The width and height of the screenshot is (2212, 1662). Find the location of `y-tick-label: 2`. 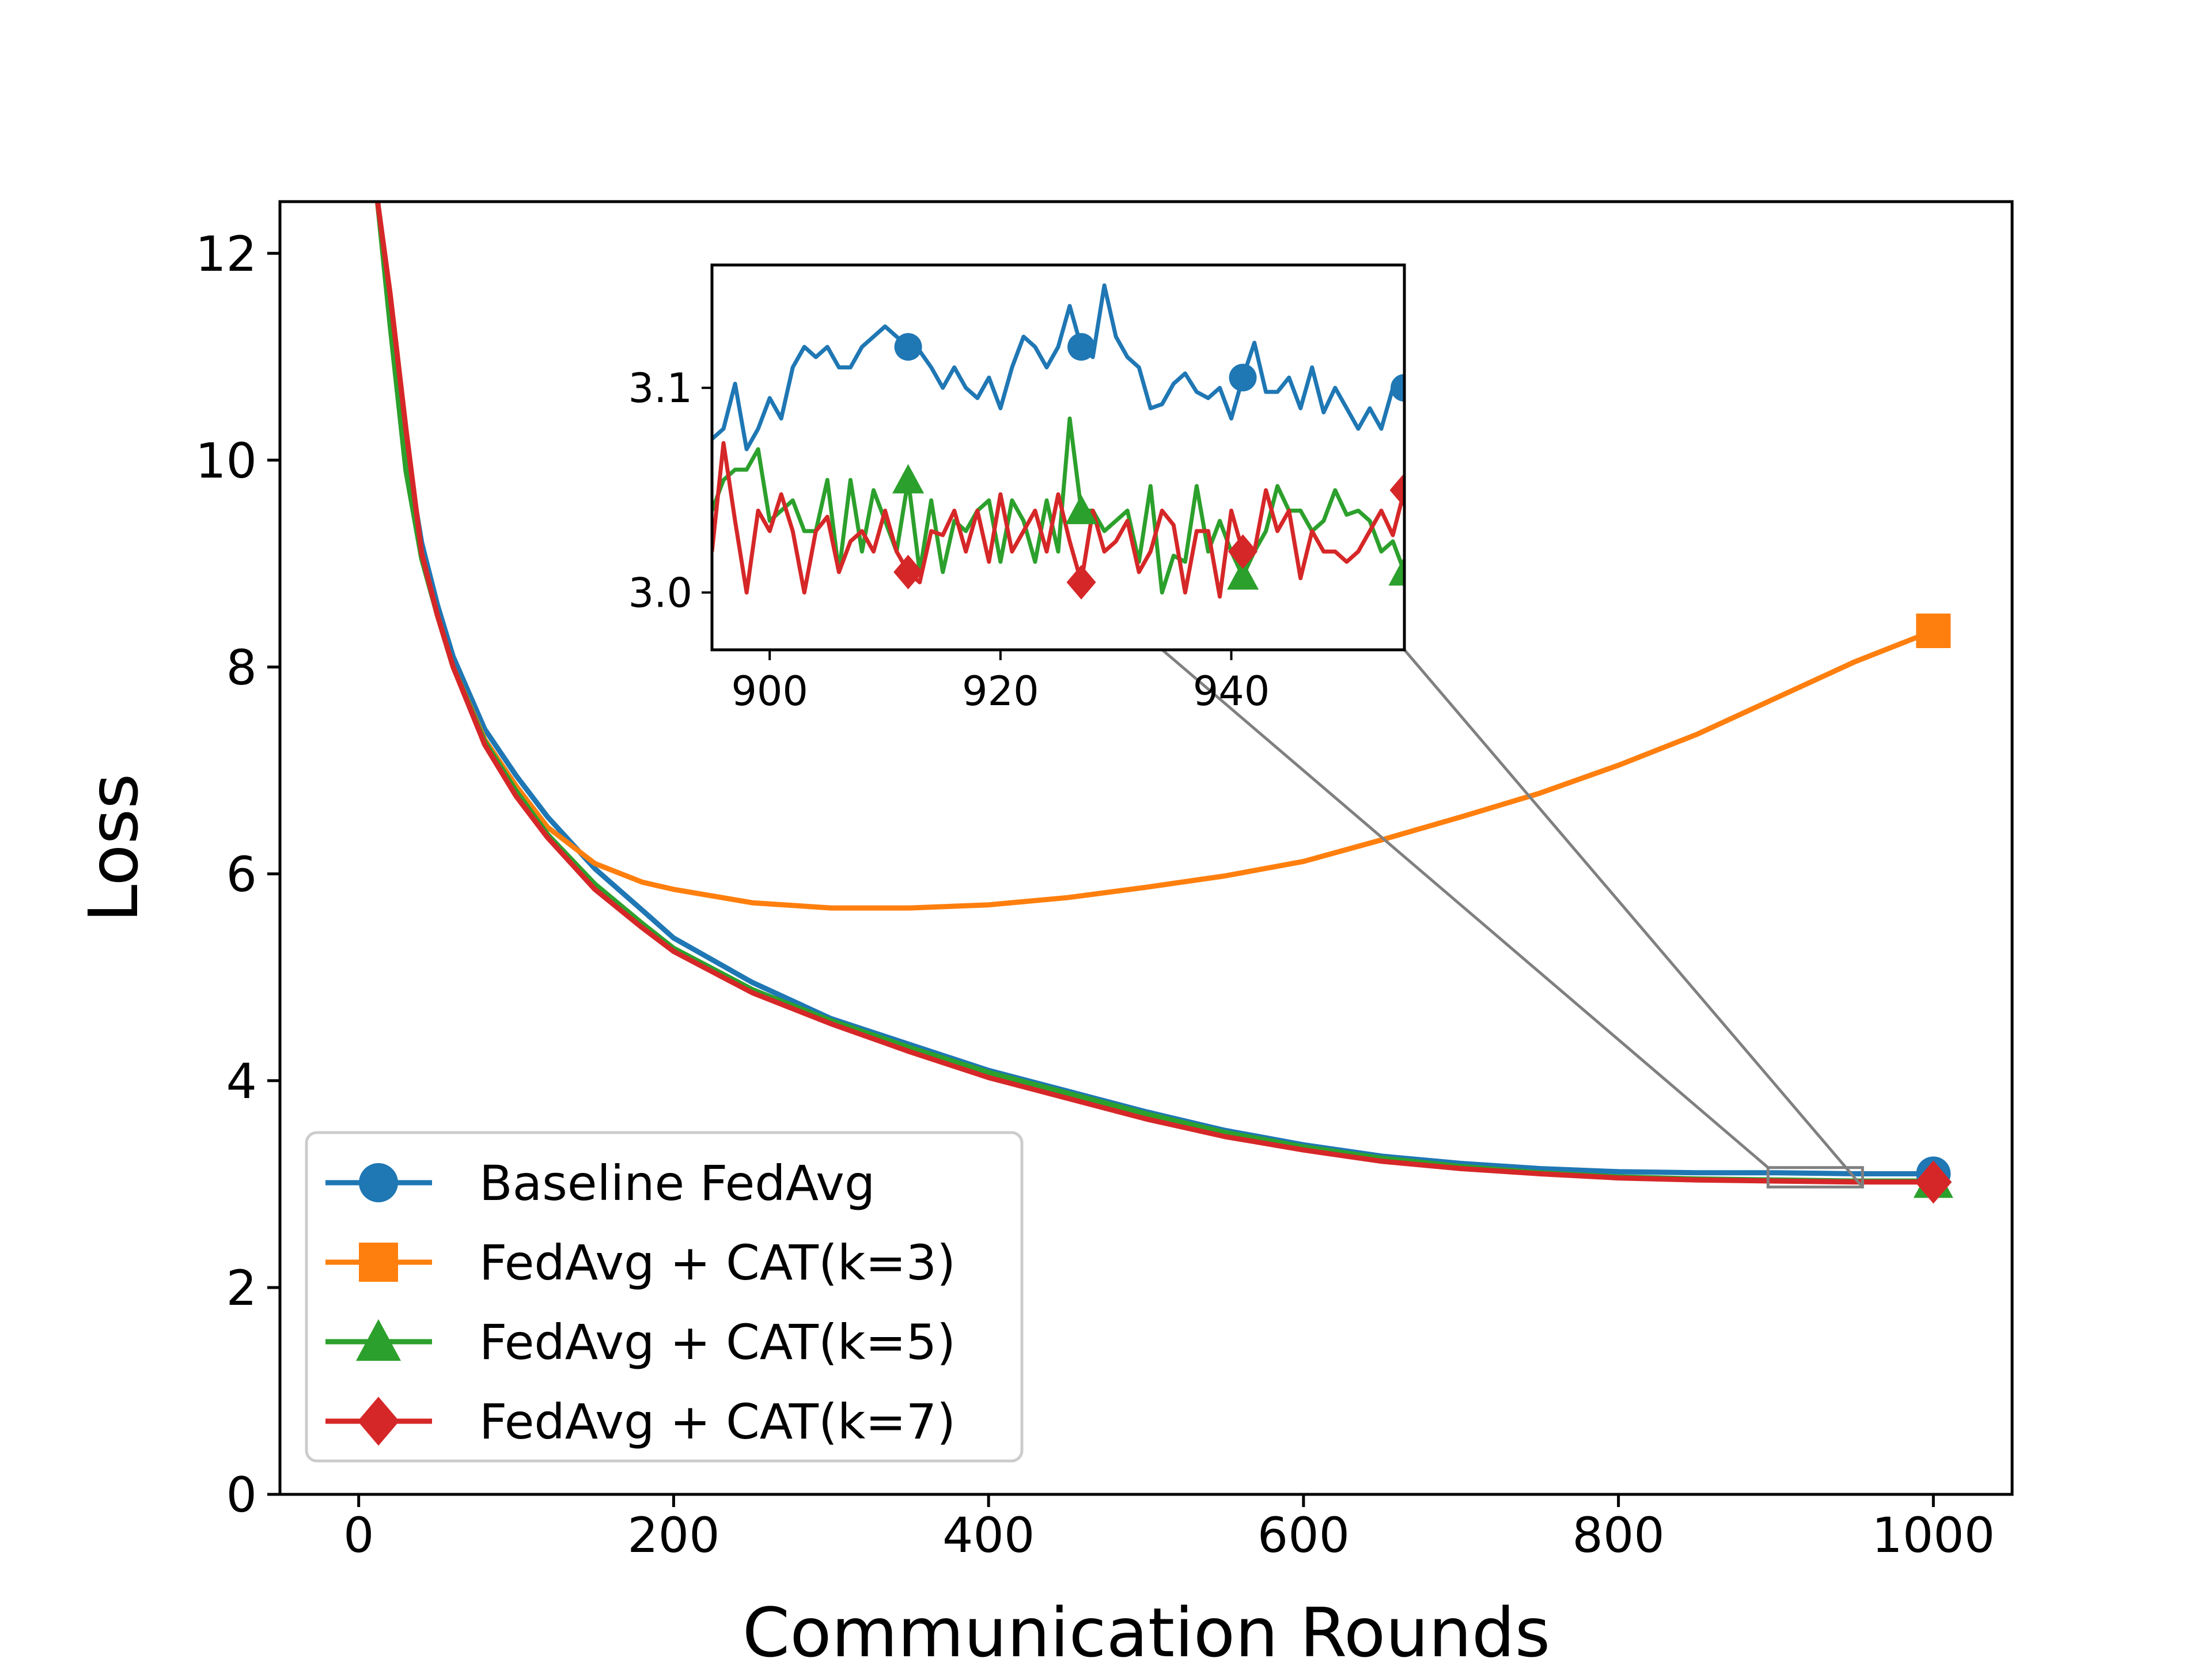

y-tick-label: 2 is located at coordinates (241, 1288).